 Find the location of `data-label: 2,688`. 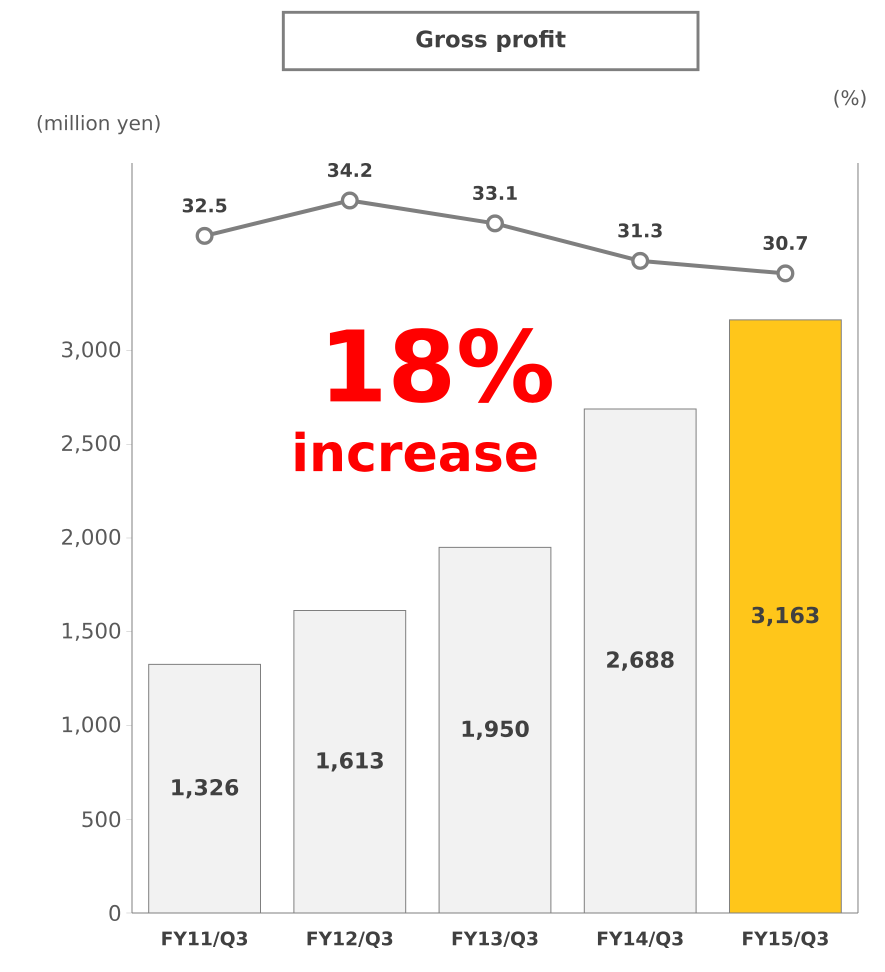

data-label: 2,688 is located at coordinates (640, 661).